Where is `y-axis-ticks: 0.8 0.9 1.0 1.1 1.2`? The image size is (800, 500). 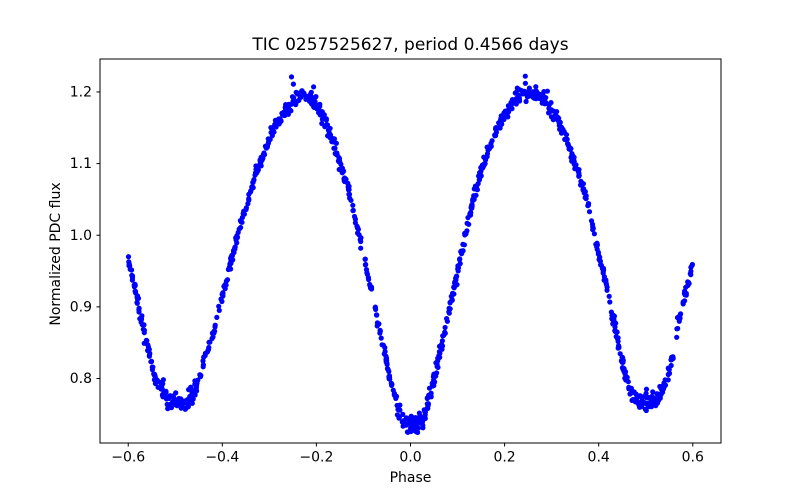
y-axis-ticks: 0.8 0.9 1.0 1.1 1.2 is located at coordinates (85, 236).